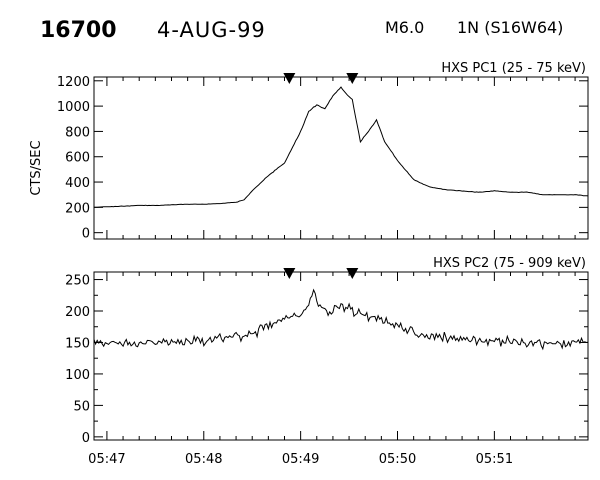 Image resolution: width=600 pixels, height=480 pixels. I want to click on panel1-y-tick-label: 1200, so click(73, 82).